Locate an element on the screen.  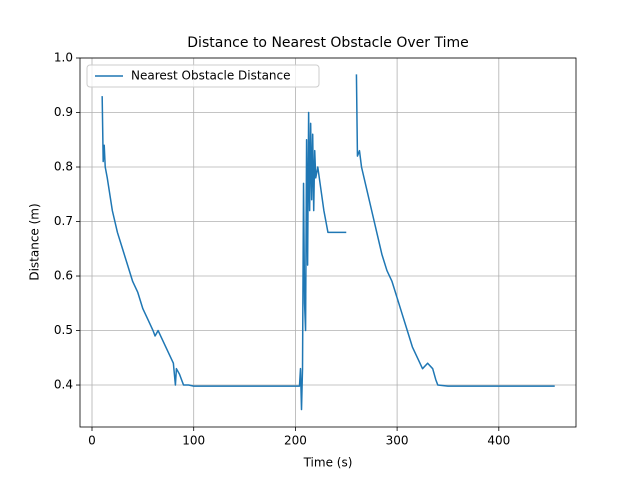
y-tick-label: 0.8 is located at coordinates (63, 167).